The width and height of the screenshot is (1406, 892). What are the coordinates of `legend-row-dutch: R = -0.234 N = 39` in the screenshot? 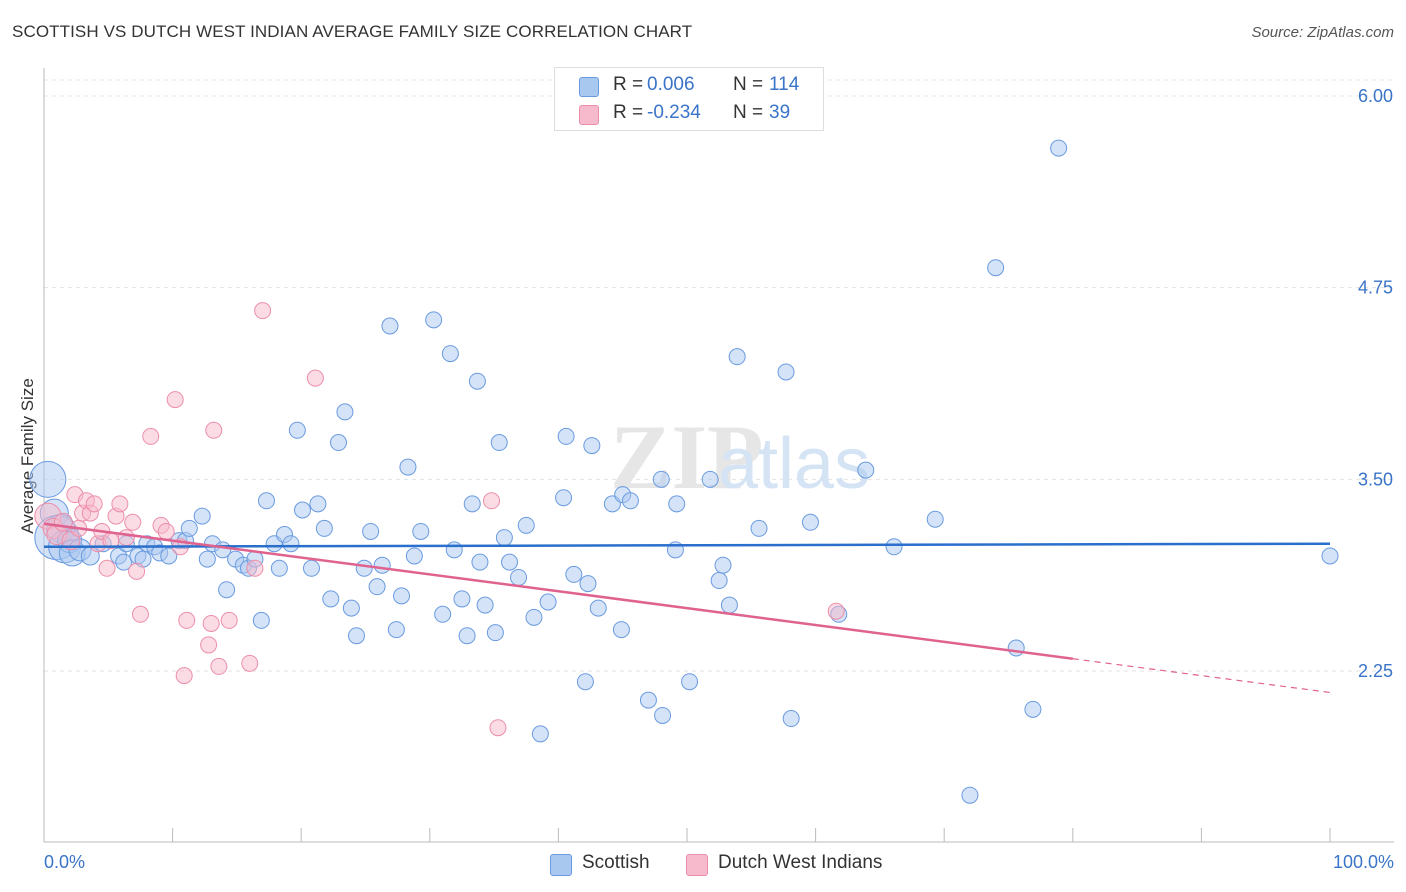 It's located at (689, 114).